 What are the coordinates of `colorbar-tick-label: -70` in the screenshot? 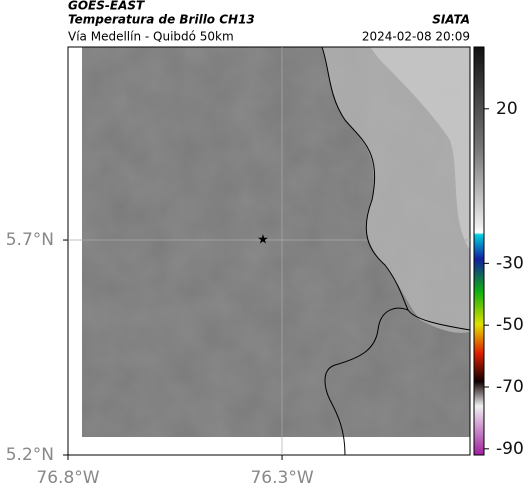 It's located at (510, 387).